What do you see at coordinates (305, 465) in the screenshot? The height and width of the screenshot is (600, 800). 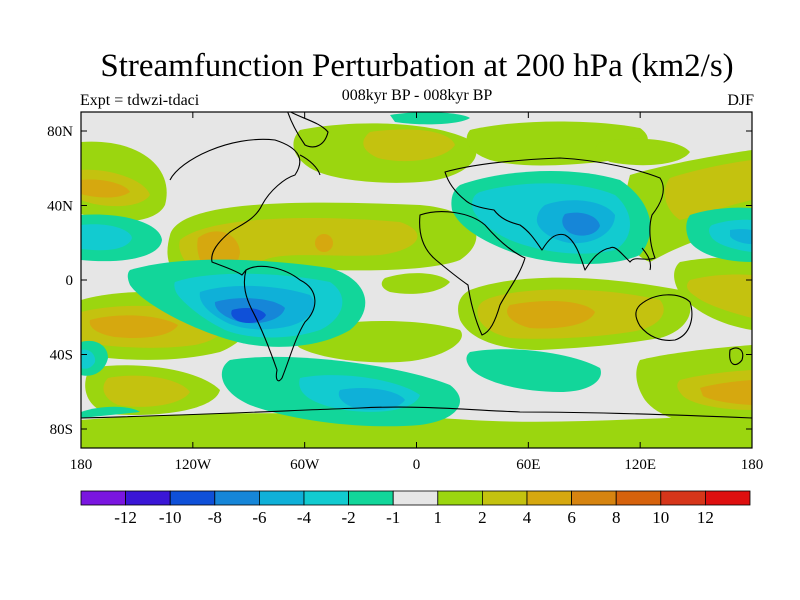 I see `x-tick-label: 60W` at bounding box center [305, 465].